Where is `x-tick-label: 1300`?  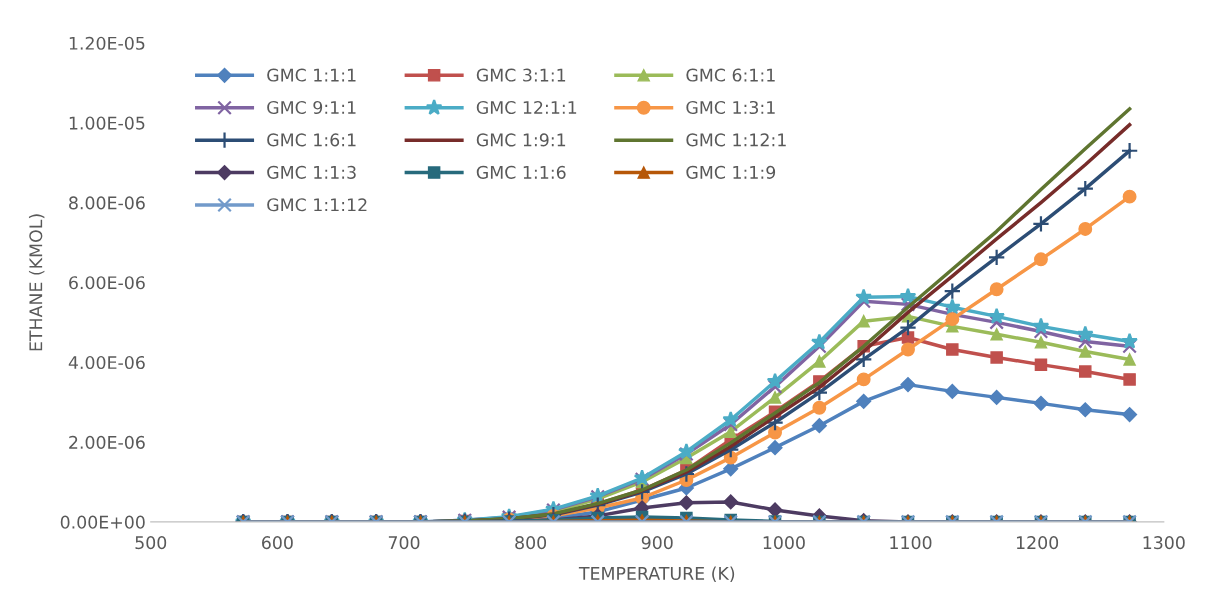
x-tick-label: 1300 is located at coordinates (1164, 543).